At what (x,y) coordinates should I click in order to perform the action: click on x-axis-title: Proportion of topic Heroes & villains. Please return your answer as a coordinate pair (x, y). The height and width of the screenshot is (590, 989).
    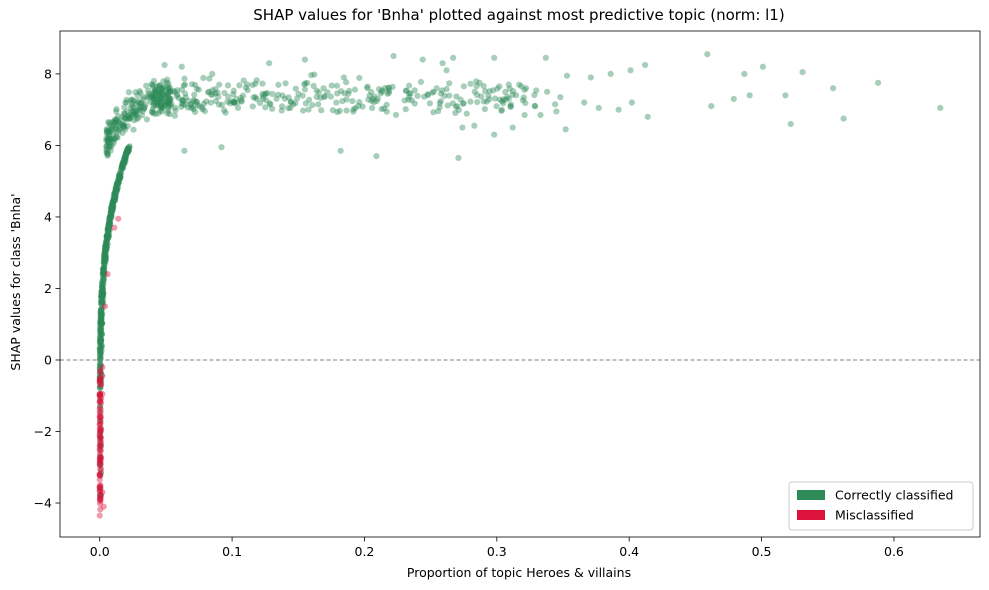
    Looking at the image, I should click on (519, 572).